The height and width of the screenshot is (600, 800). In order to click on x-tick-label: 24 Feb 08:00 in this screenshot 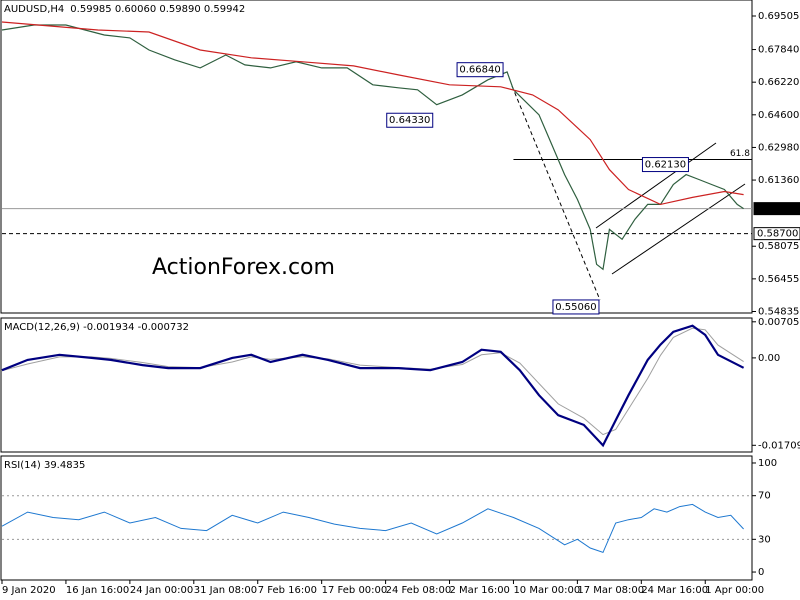, I will do `click(419, 590)`.